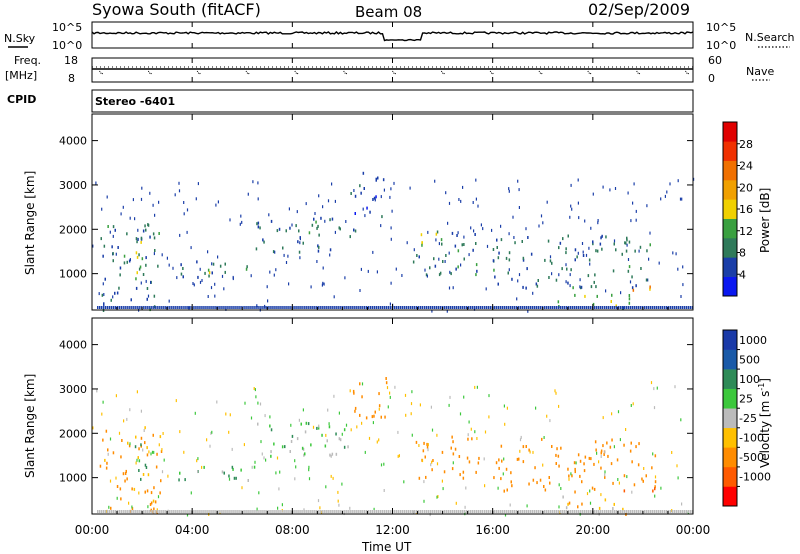  Describe the element at coordinates (746, 187) in the screenshot. I see `power-colorbar-tick-label: 20` at that location.